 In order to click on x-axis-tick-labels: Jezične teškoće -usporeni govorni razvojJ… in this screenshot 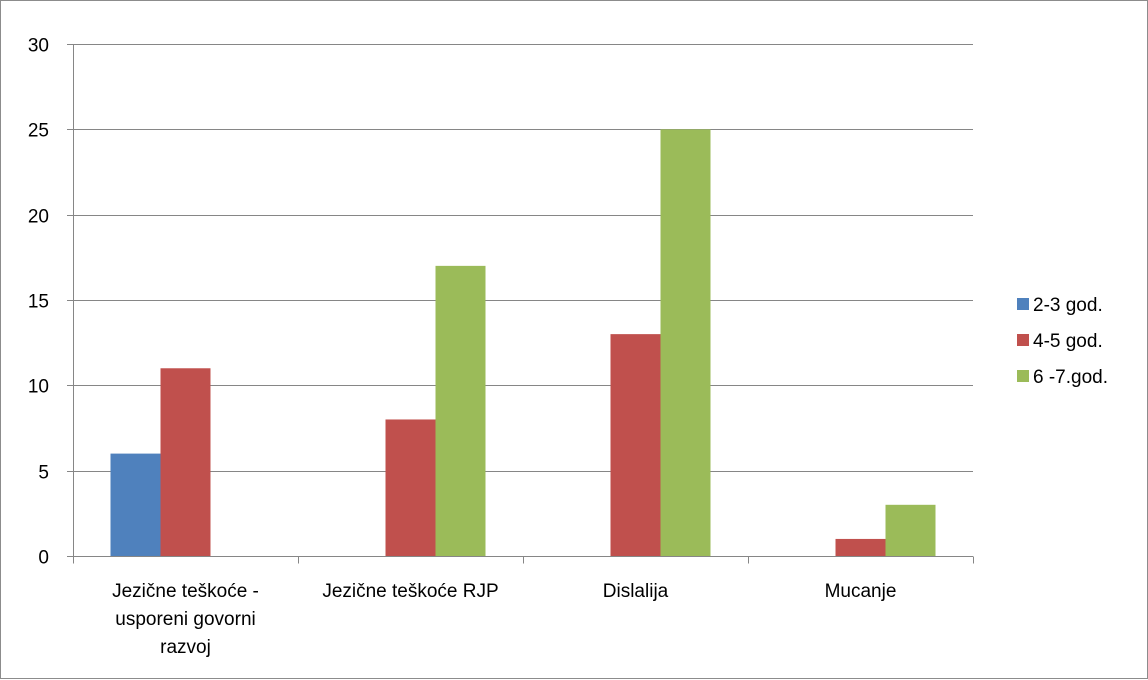, I will do `click(504, 619)`.